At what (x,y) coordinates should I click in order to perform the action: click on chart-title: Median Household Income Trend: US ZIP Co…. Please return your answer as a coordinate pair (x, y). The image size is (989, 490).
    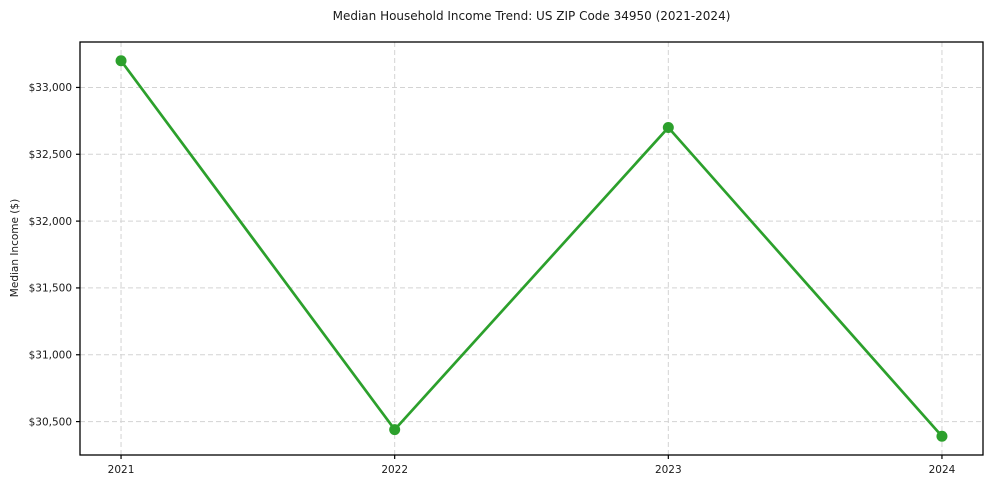
    Looking at the image, I should click on (531, 16).